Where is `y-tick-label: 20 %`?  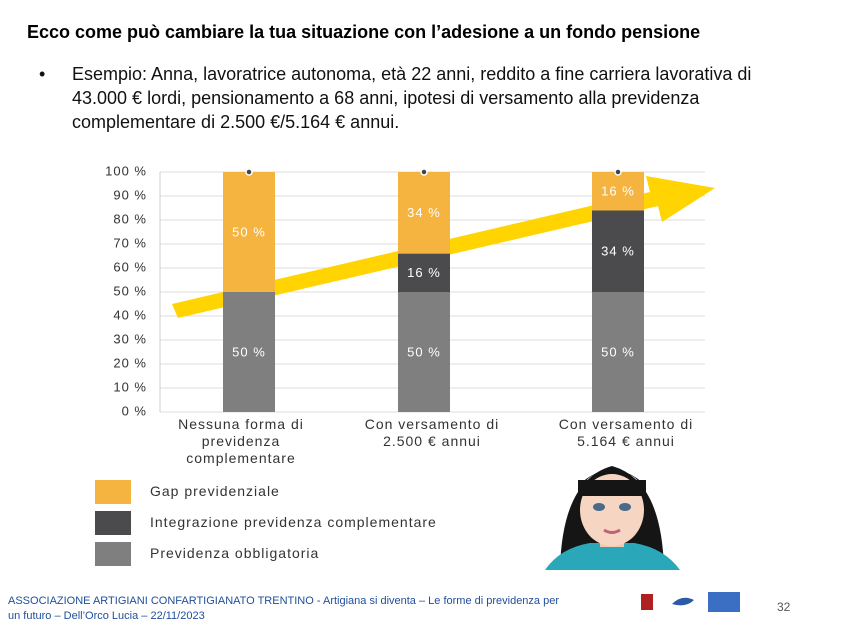
y-tick-label: 20 % is located at coordinates (130, 362).